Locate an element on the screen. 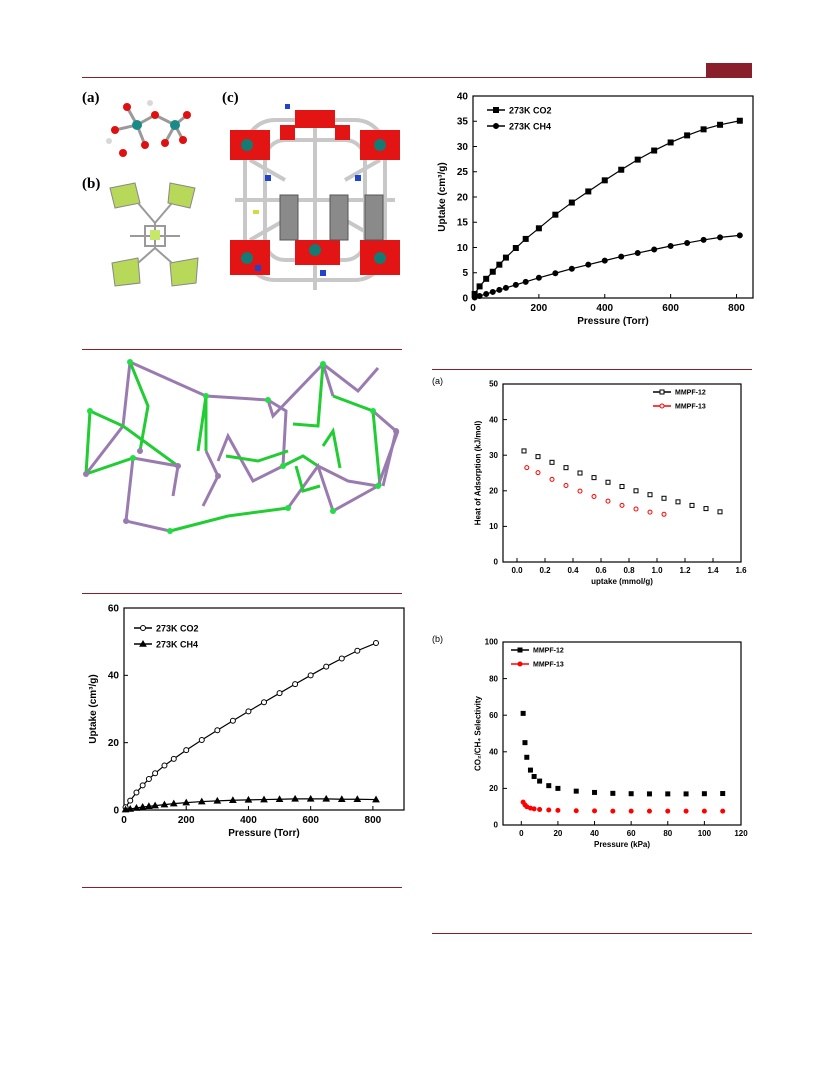 This screenshot has width=833, height=1091. x-tick-label: 0 is located at coordinates (473, 308).